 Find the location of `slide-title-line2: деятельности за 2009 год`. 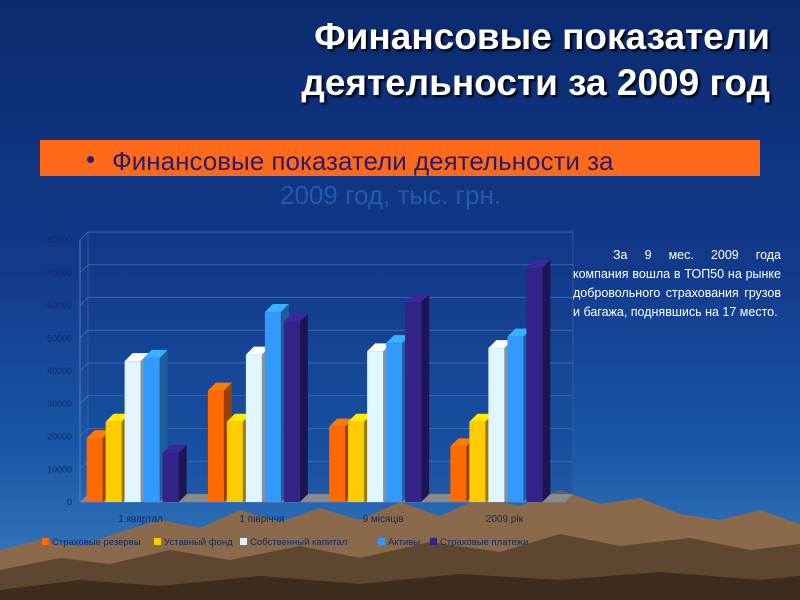

slide-title-line2: деятельности за 2009 год is located at coordinates (535, 82).